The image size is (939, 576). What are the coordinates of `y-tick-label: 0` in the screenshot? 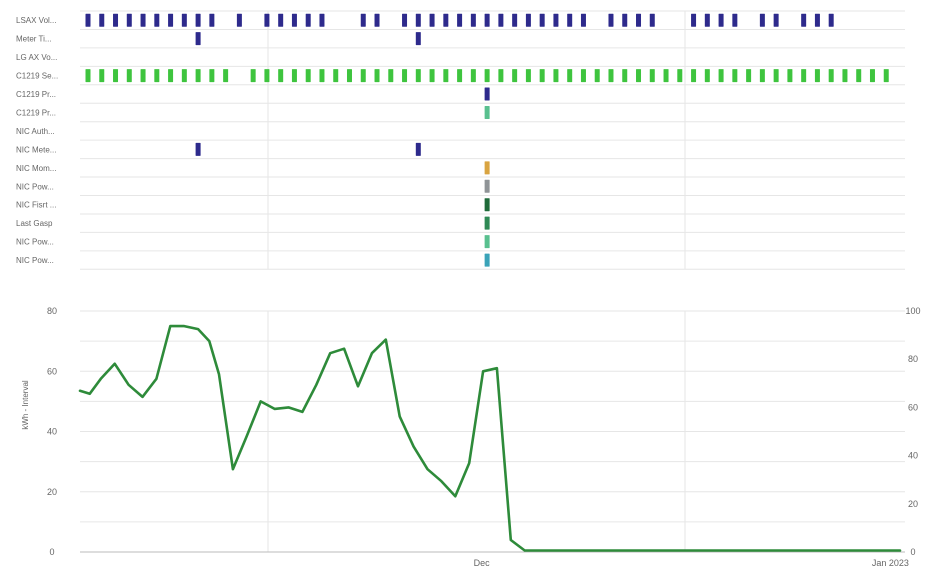 It's located at (51, 552).